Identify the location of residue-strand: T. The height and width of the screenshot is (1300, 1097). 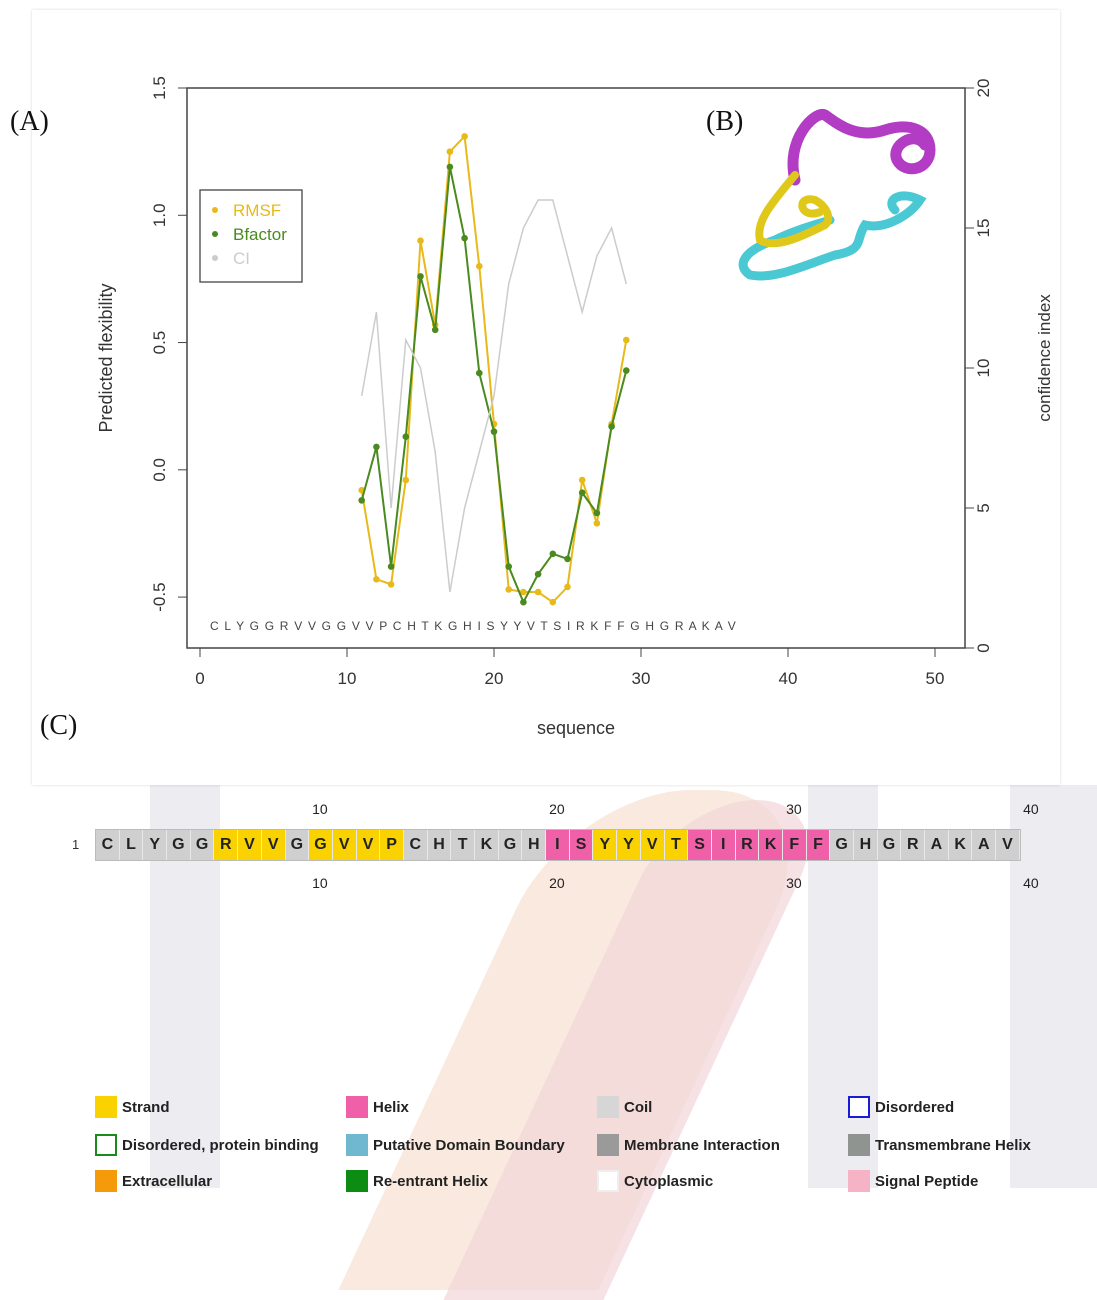
(676, 845).